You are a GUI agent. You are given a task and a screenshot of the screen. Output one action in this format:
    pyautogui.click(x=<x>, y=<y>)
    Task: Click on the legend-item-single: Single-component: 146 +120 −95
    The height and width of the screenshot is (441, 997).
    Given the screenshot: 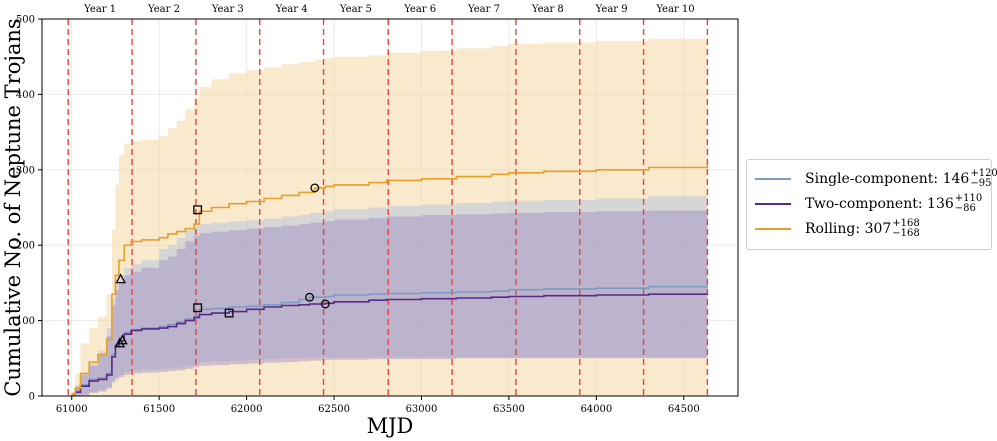 What is the action you would take?
    pyautogui.click(x=876, y=178)
    